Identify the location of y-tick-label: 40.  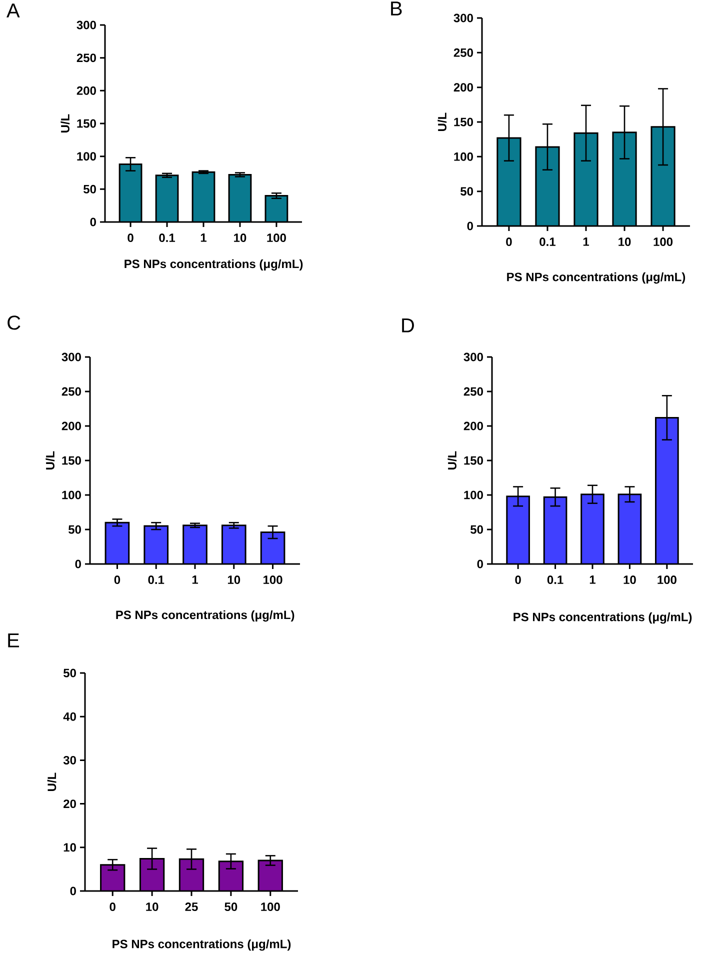
(69, 716).